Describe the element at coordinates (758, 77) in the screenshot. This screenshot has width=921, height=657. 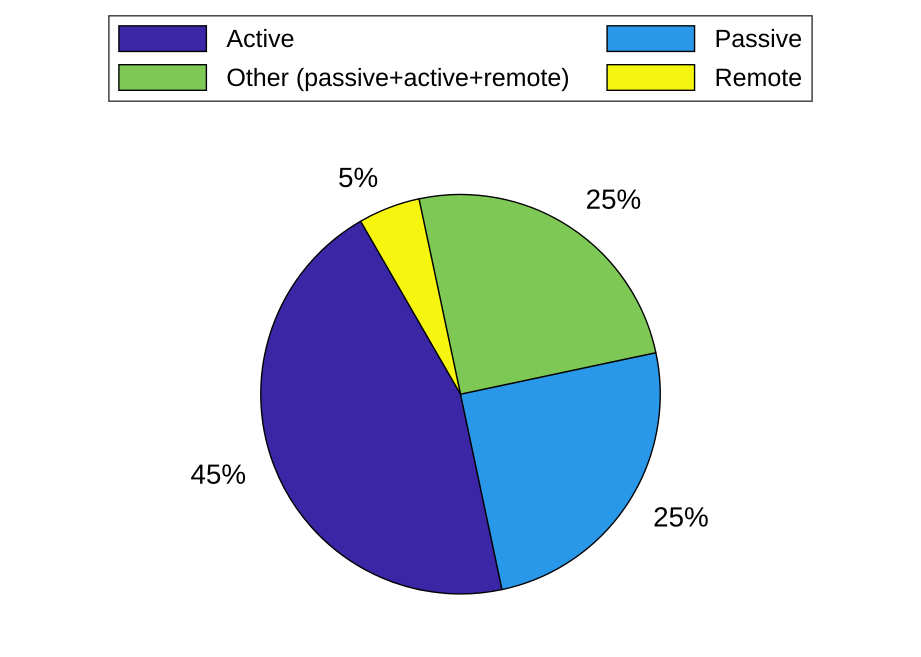
I see `legend-label: Remote` at that location.